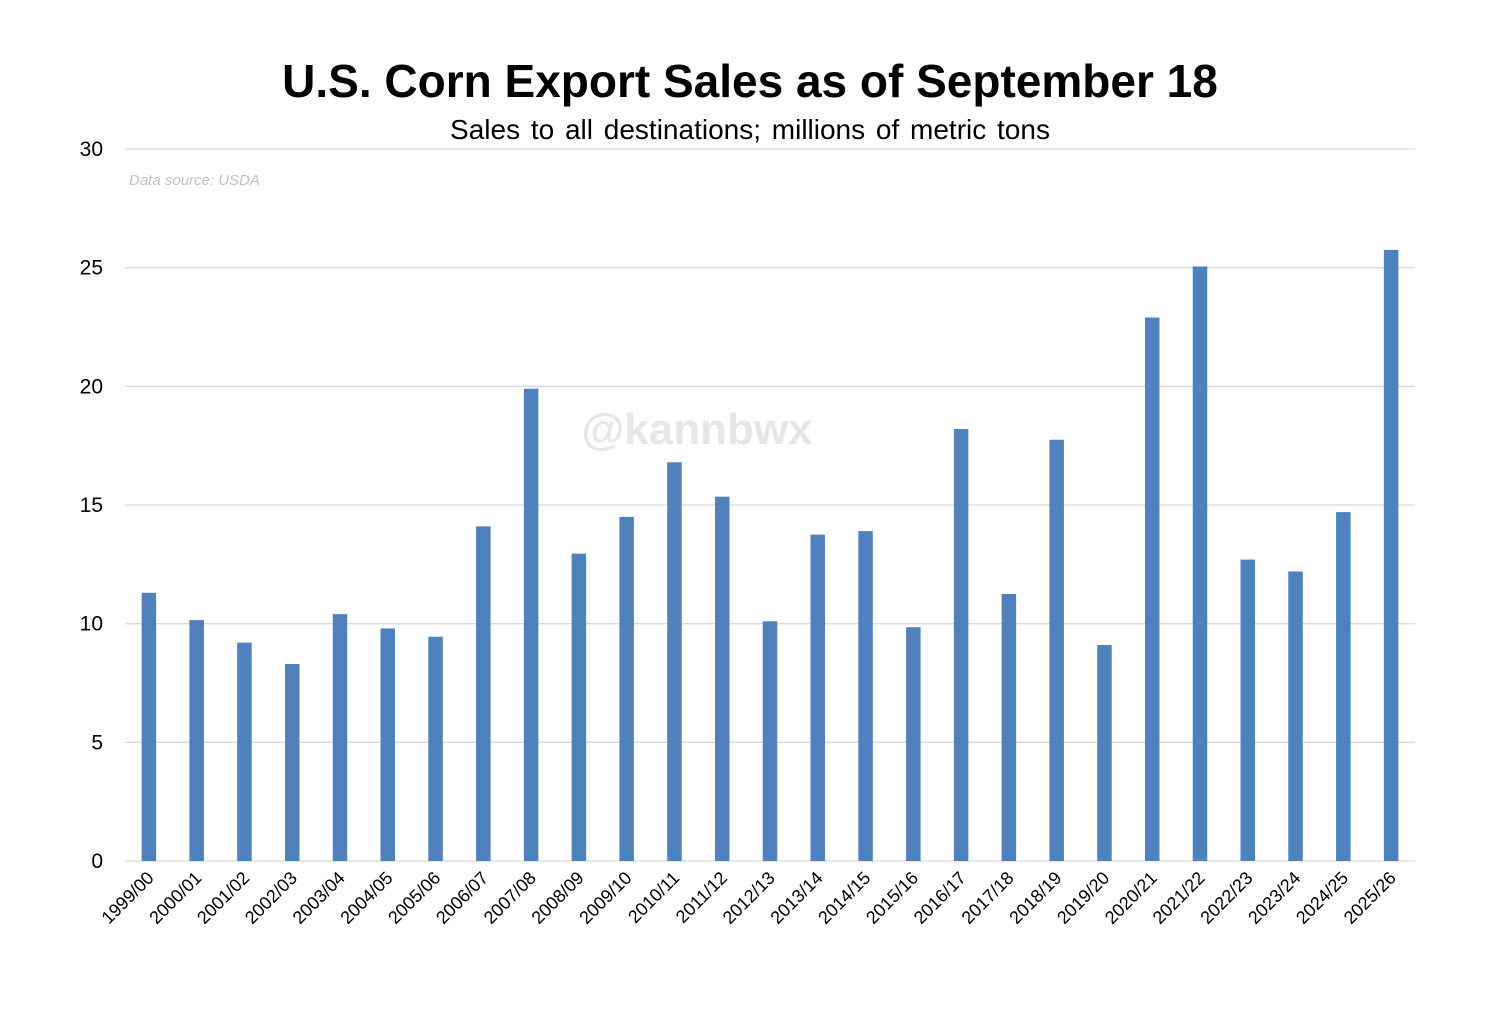  What do you see at coordinates (319, 898) in the screenshot?
I see `x-tick-label: 2003/04` at bounding box center [319, 898].